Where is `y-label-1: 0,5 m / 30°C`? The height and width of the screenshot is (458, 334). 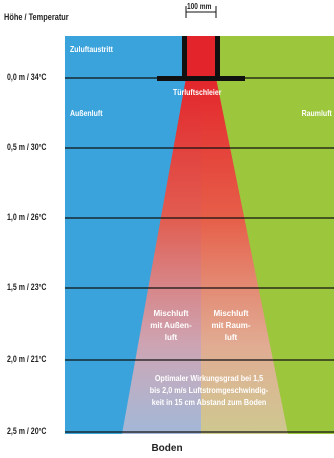
y-label-1: 0,5 m / 30°C is located at coordinates (27, 147).